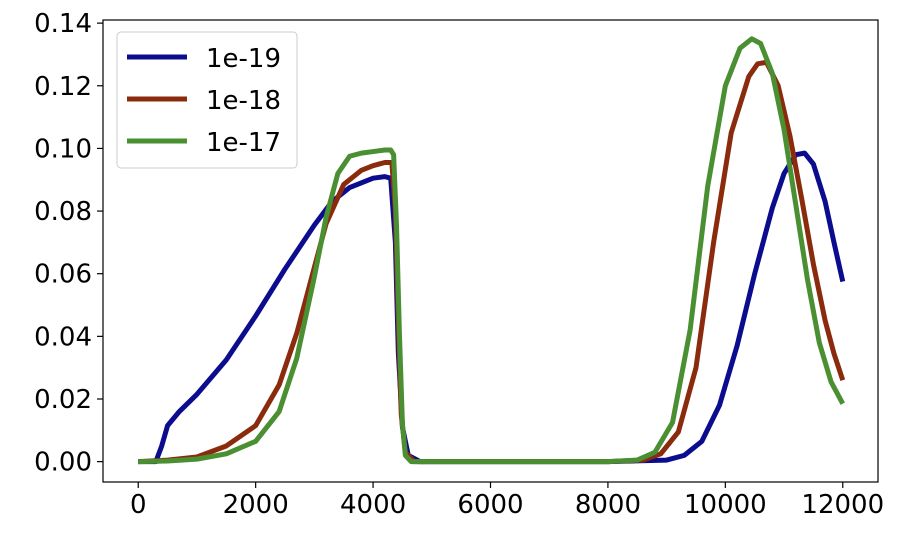 The height and width of the screenshot is (535, 913). What do you see at coordinates (608, 505) in the screenshot?
I see `x-tick-label: 8000` at bounding box center [608, 505].